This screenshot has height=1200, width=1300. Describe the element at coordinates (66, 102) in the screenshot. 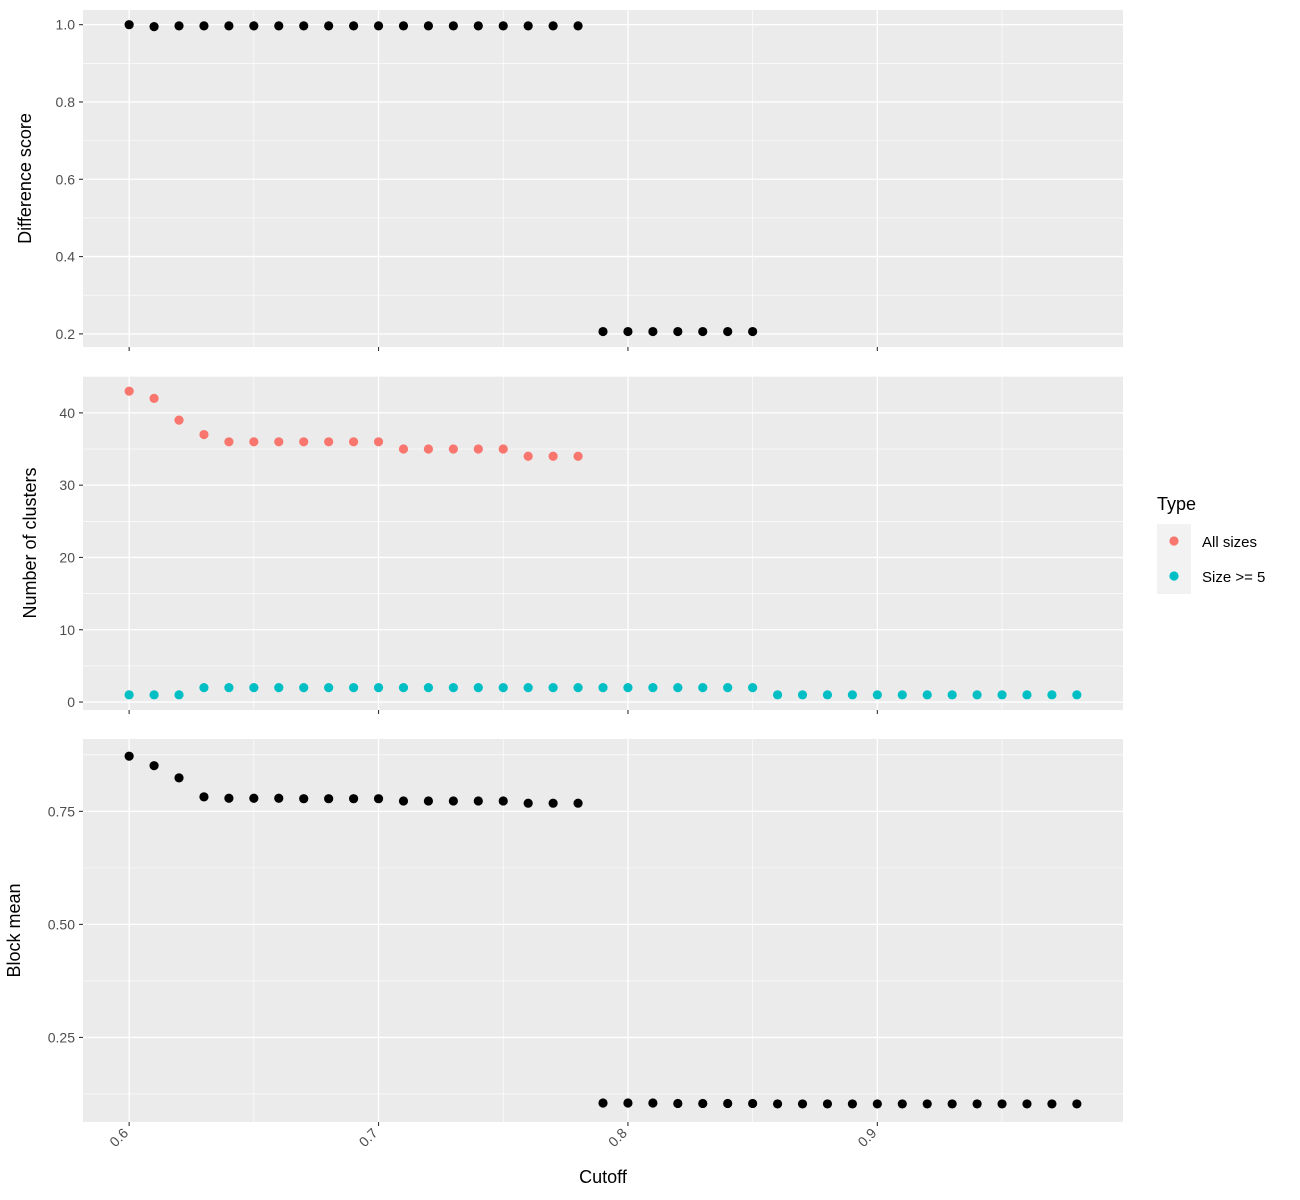

I see `y-tick-label: 0.8` at that location.